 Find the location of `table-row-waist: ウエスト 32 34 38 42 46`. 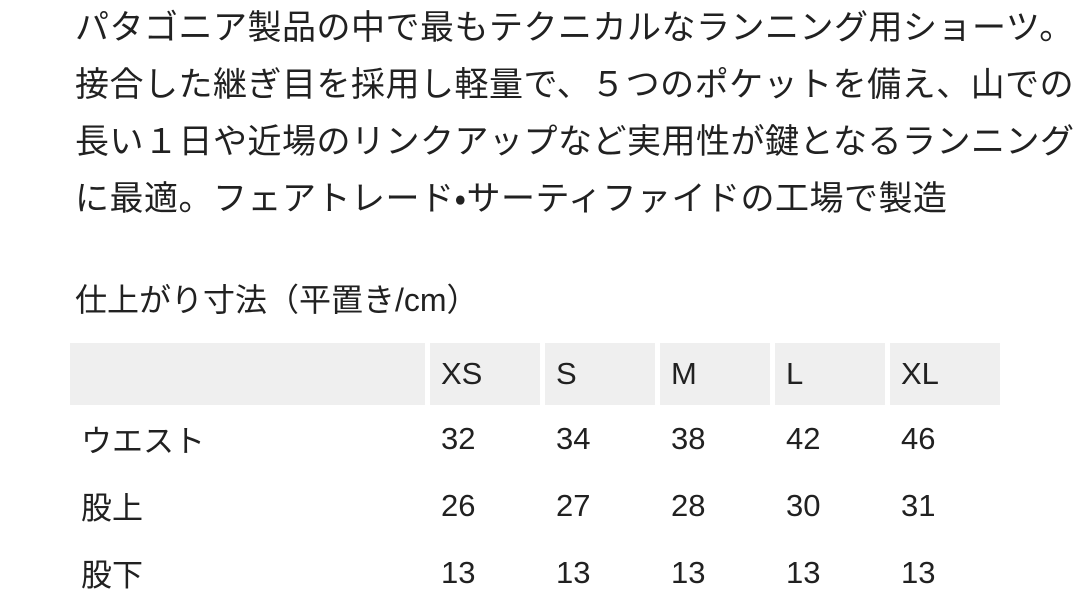

table-row-waist: ウエスト 32 34 38 42 46 is located at coordinates (535, 438).